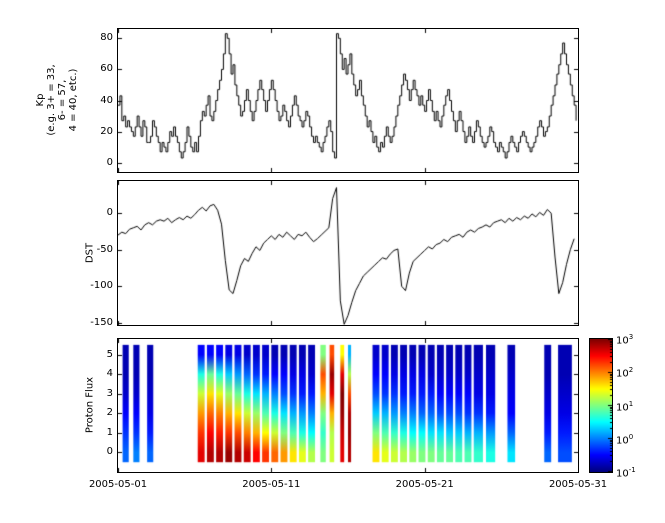 This screenshot has height=523, width=665. Describe the element at coordinates (271, 484) in the screenshot. I see `x-tick-label: 2005-05-11` at that location.